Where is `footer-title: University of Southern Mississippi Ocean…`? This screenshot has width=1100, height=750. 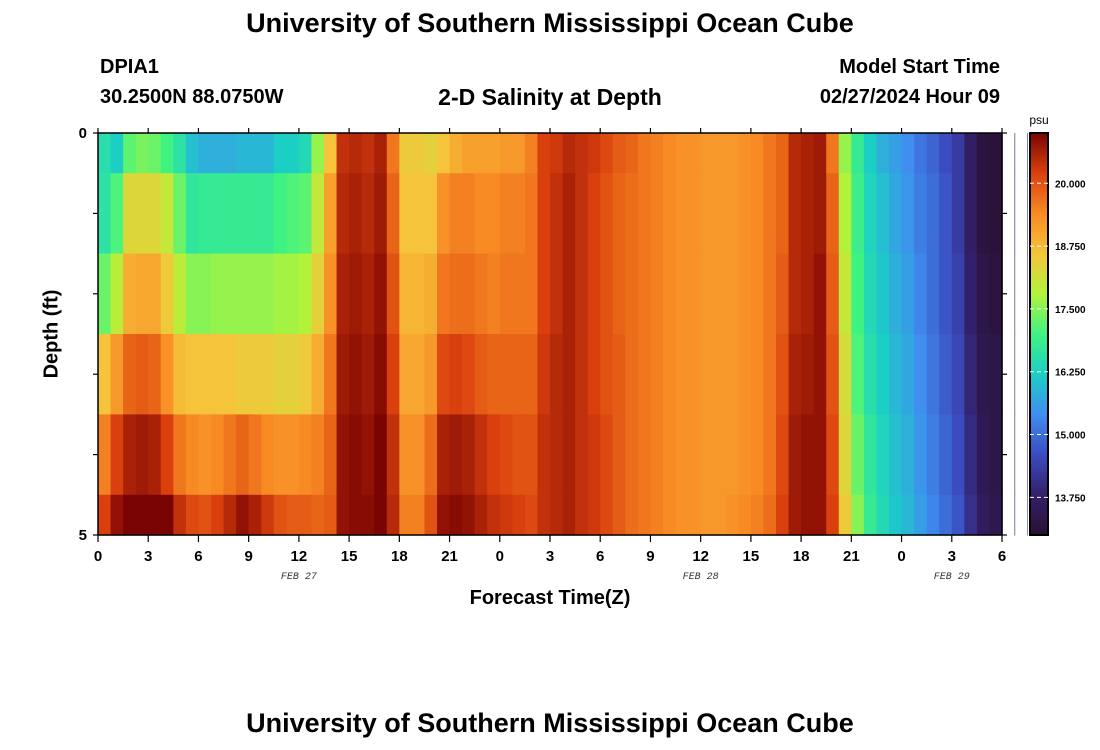
footer-title: University of Southern Mississippi Ocean… is located at coordinates (550, 723).